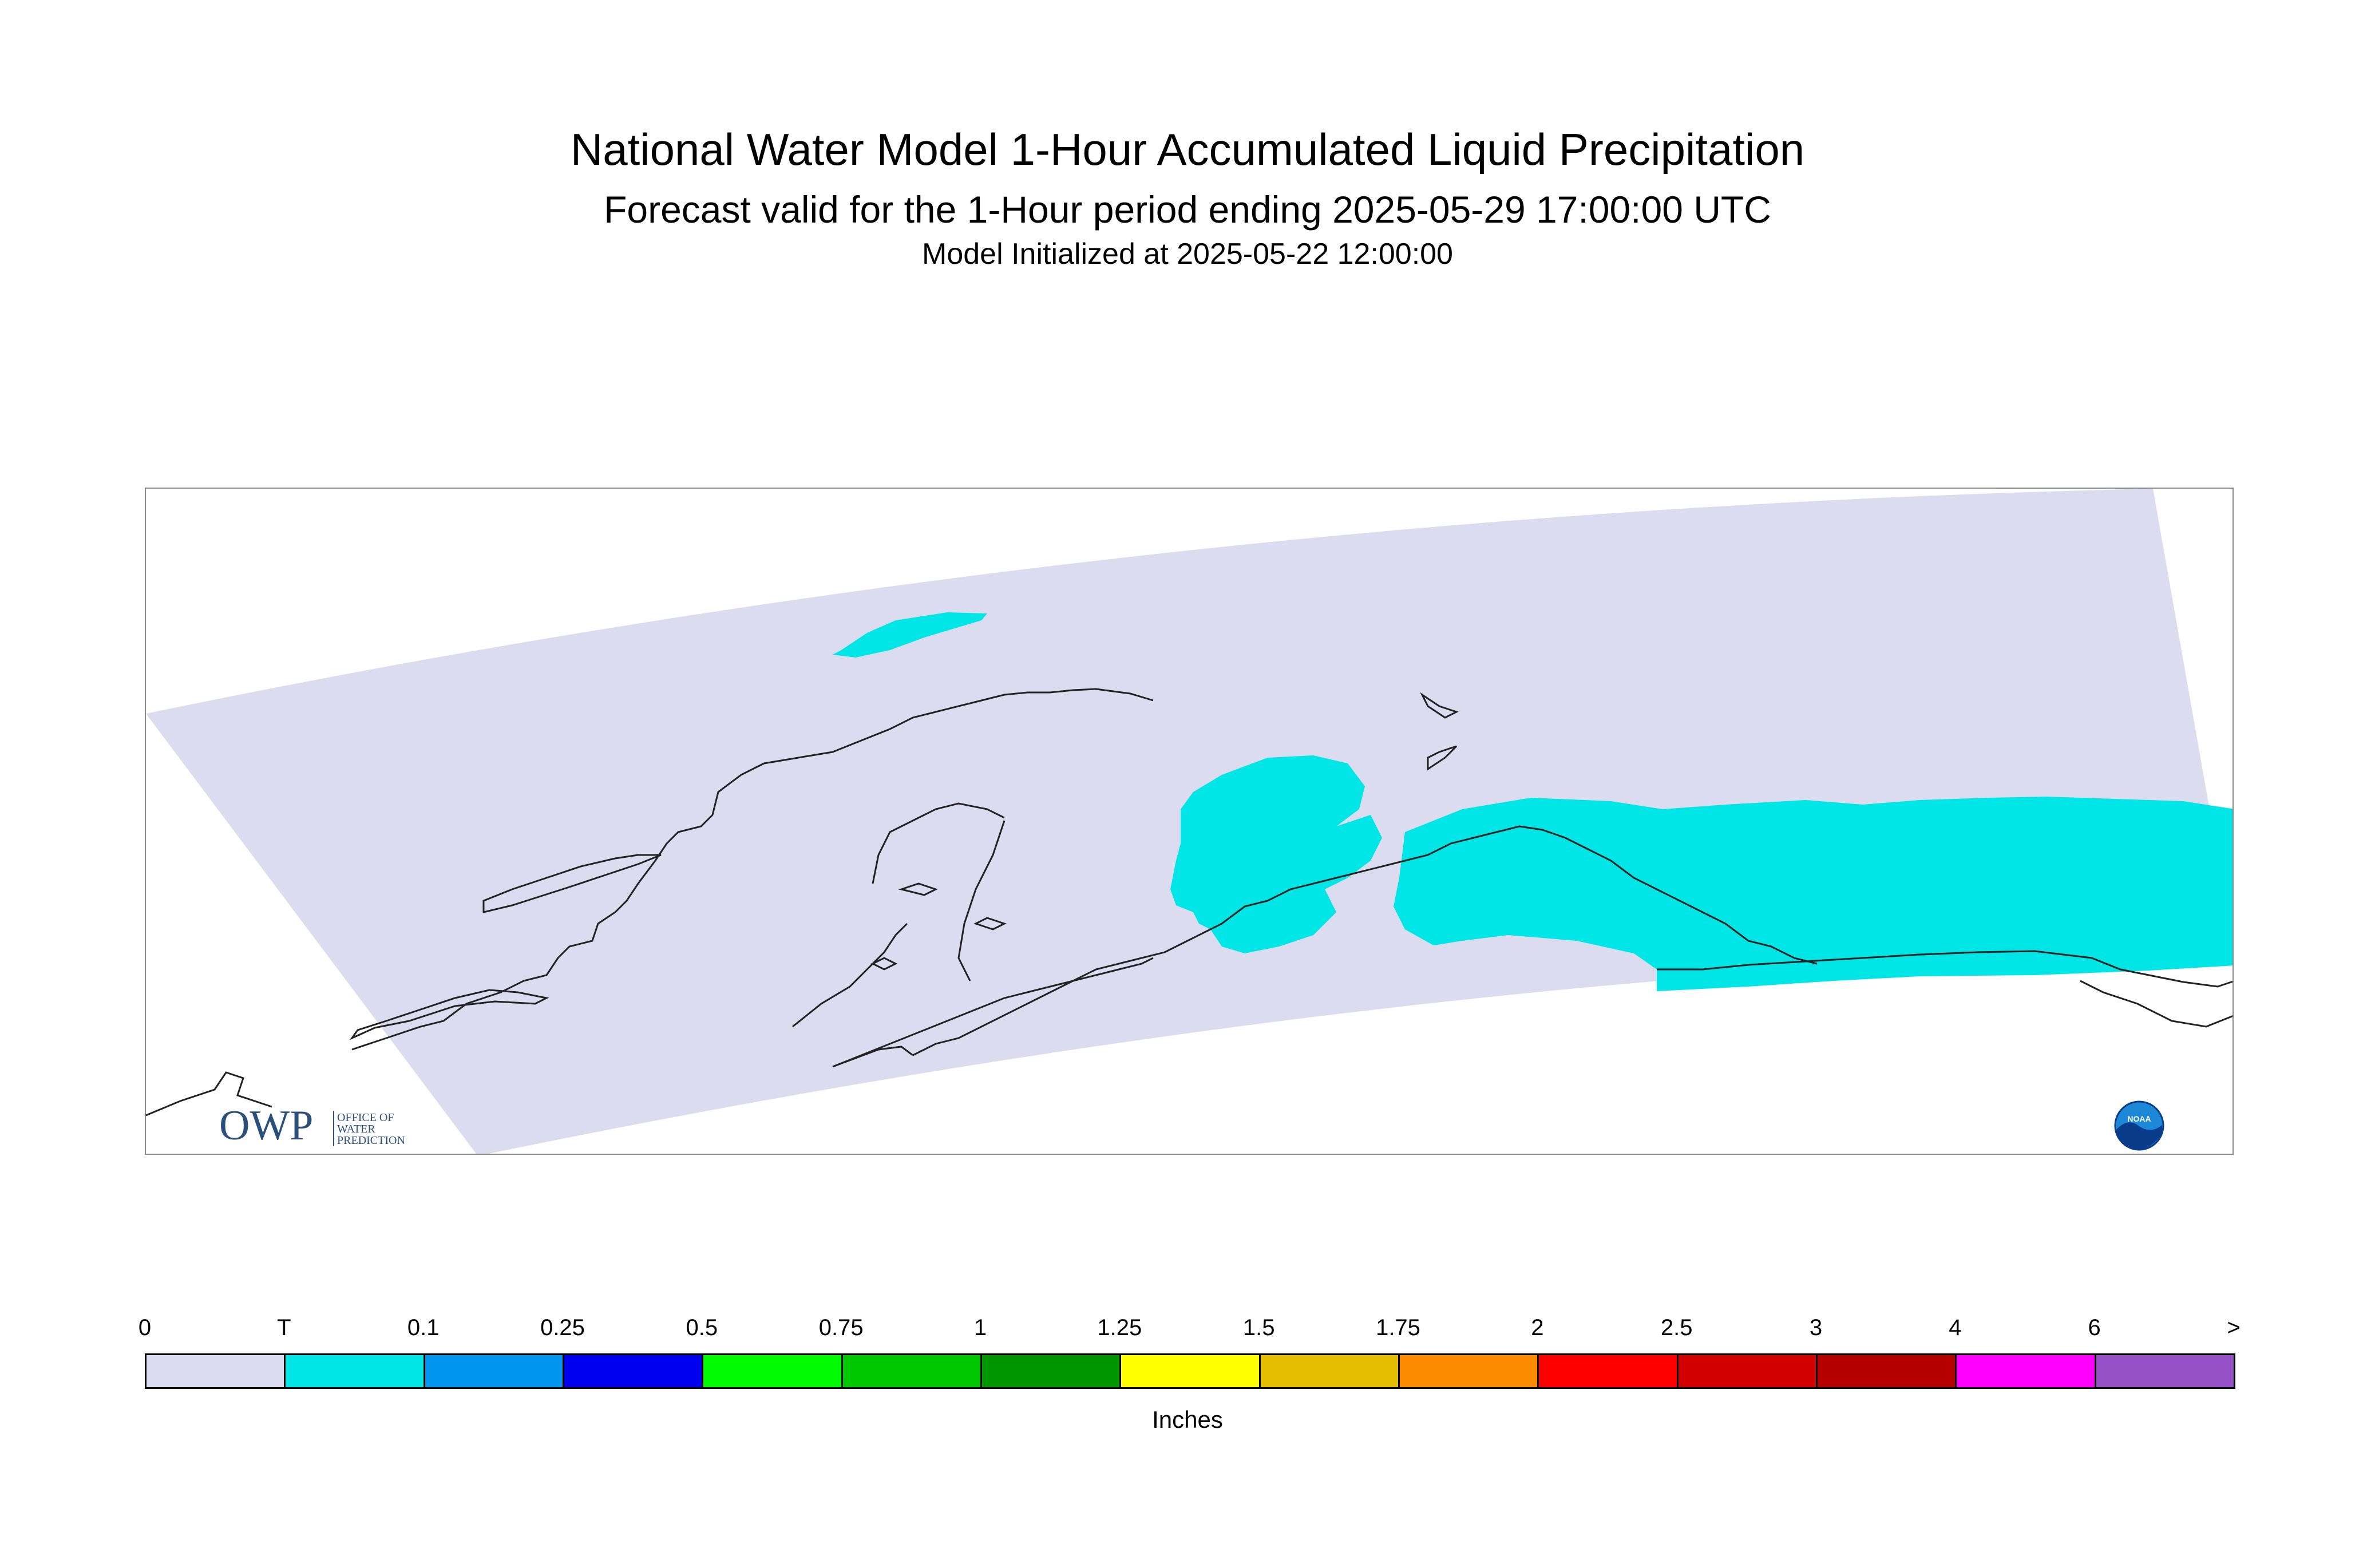 Image resolution: width=2375 pixels, height=1568 pixels. I want to click on coastline-northern-islets, so click(1439, 731).